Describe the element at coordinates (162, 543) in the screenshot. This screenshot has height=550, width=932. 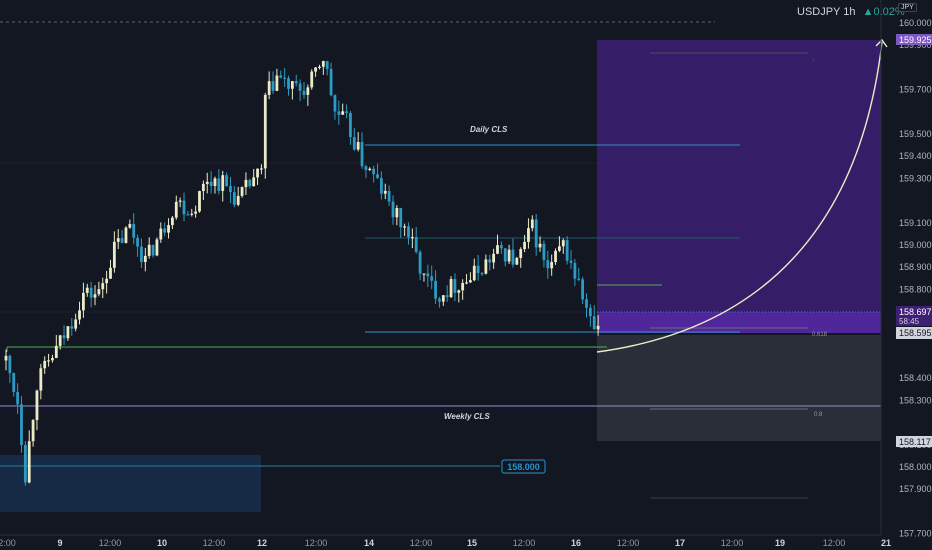
I see `time-tick: 10` at that location.